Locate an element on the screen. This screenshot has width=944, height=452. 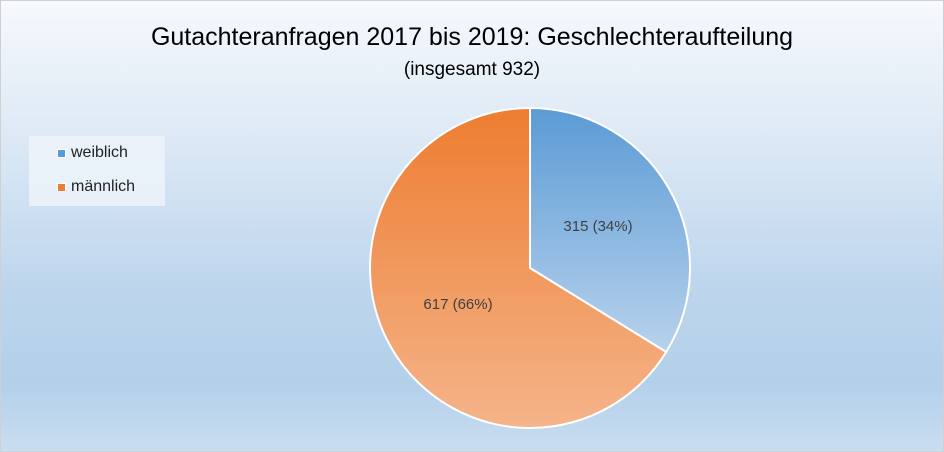
legend-swatch-weiblich is located at coordinates (61, 153).